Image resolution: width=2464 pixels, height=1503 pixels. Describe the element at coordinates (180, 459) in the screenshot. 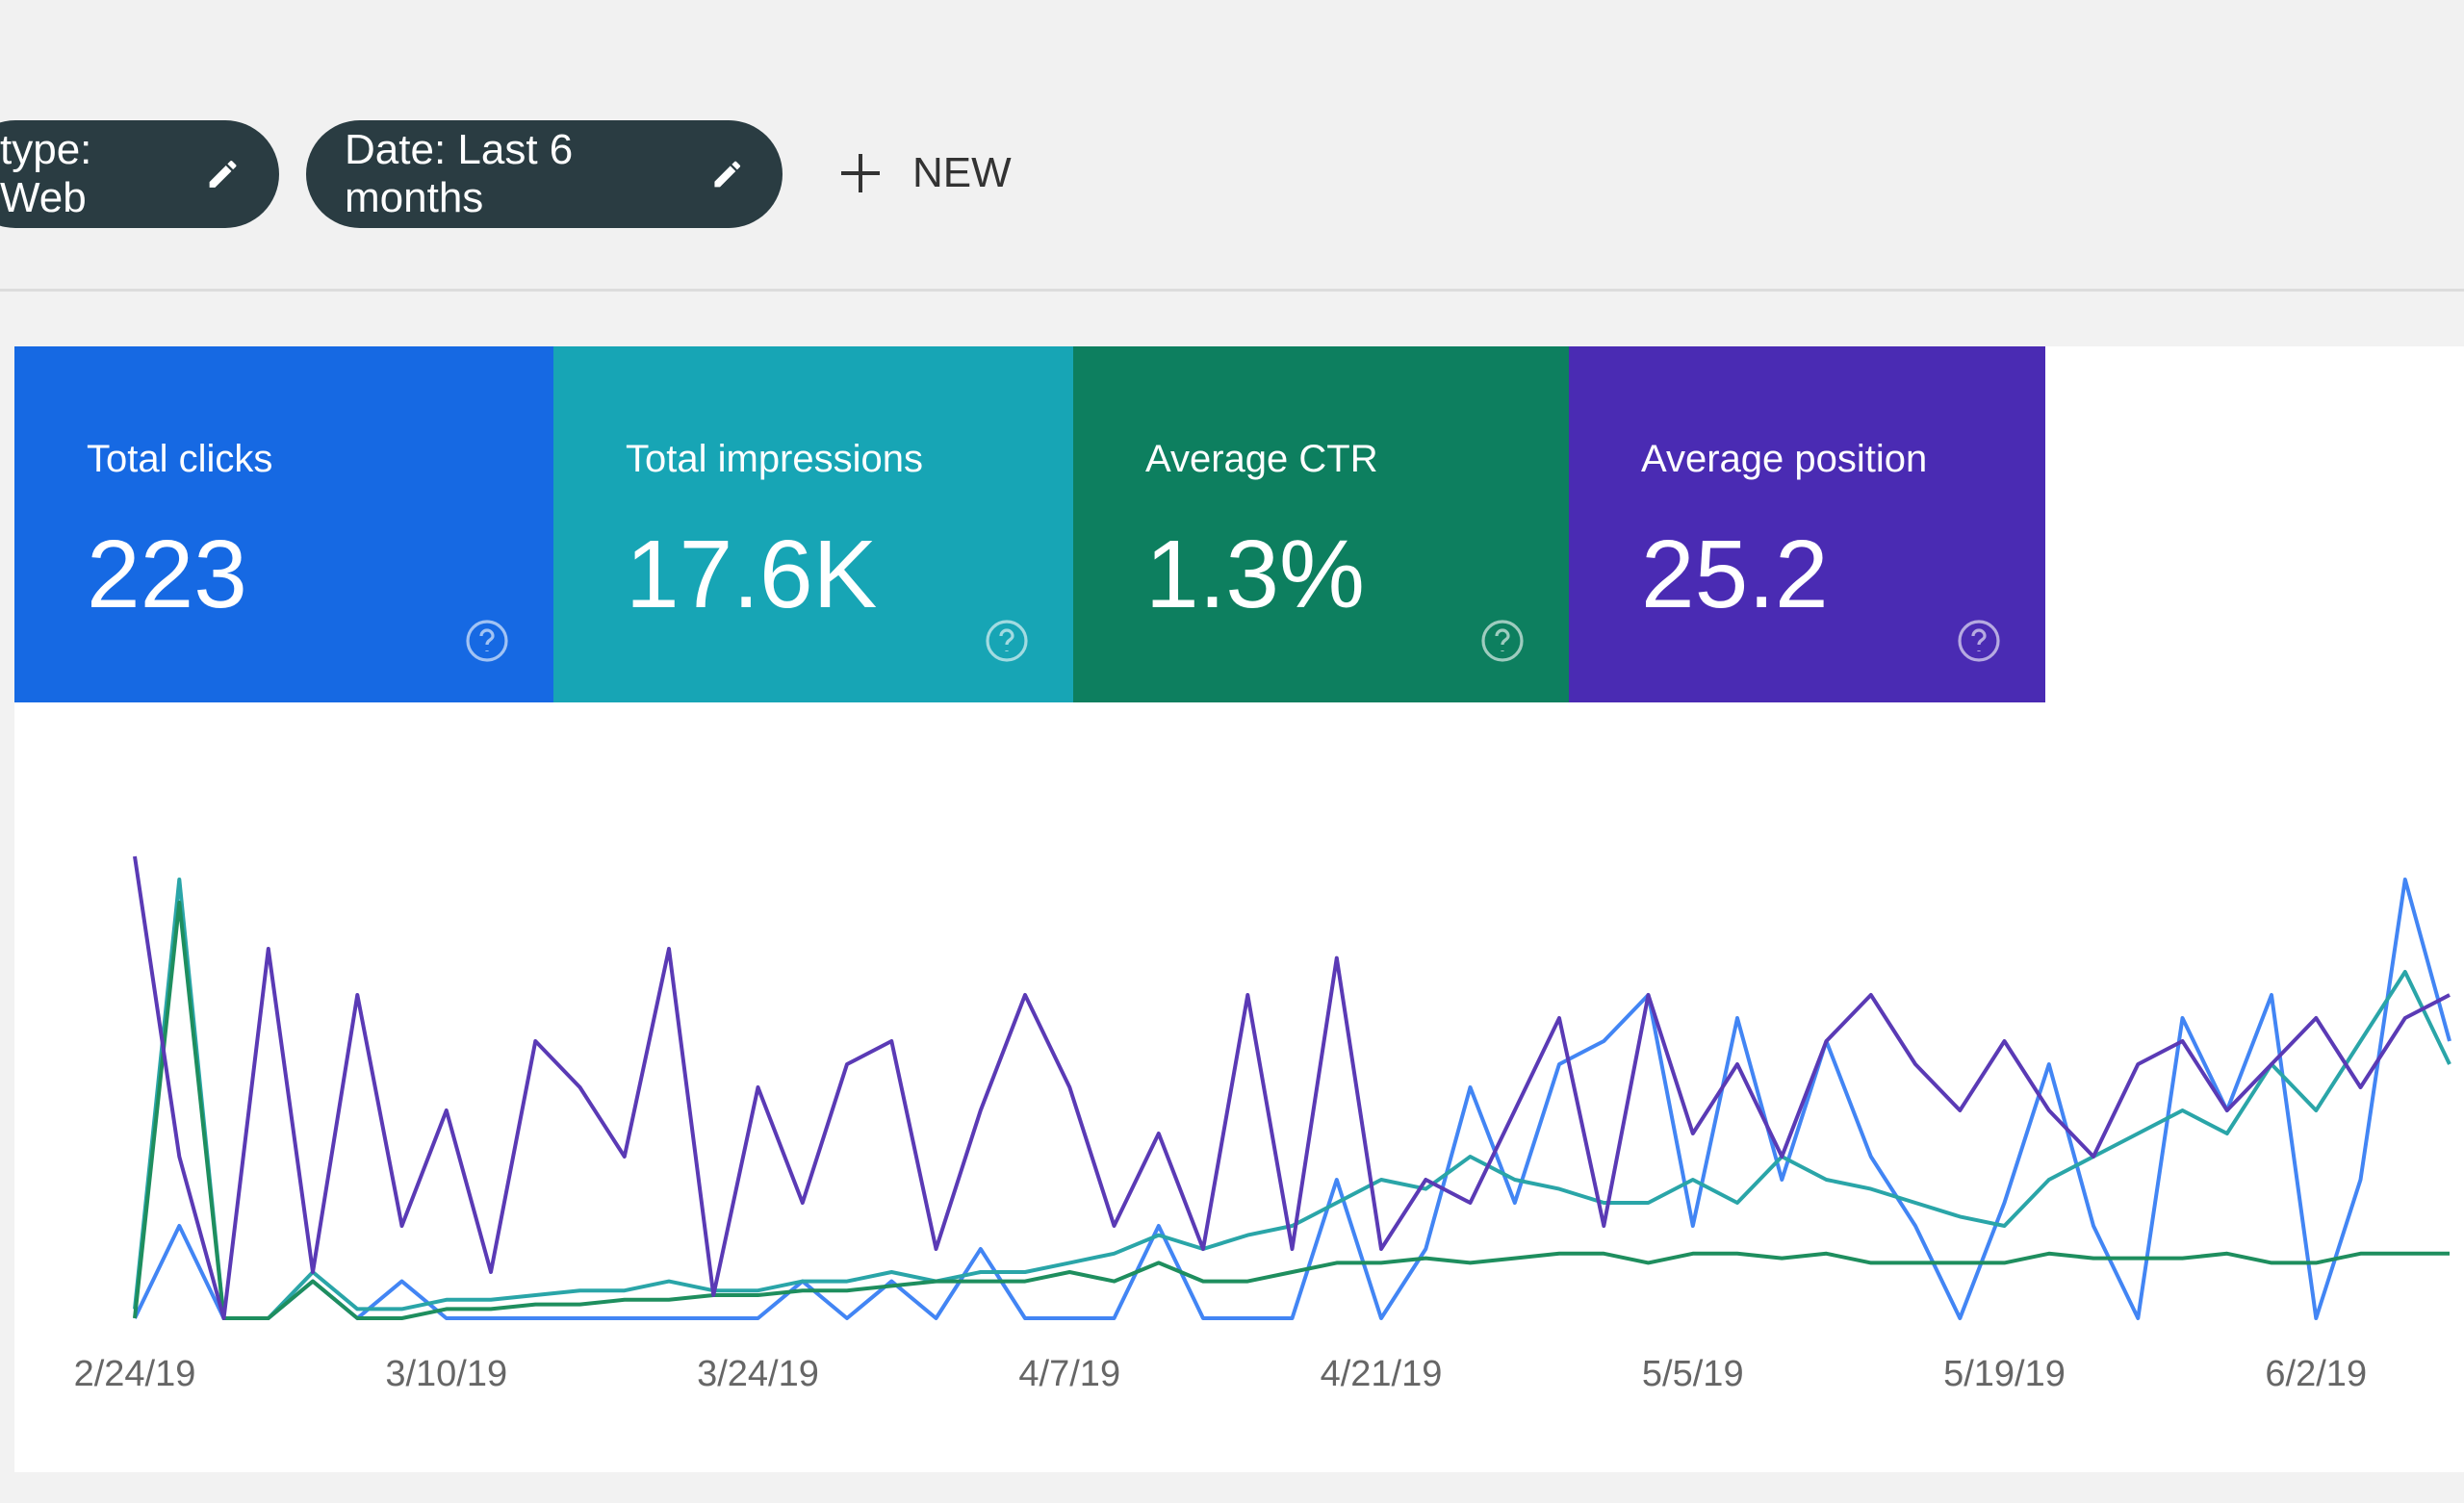

I see `metric-label: Total clicks` at that location.